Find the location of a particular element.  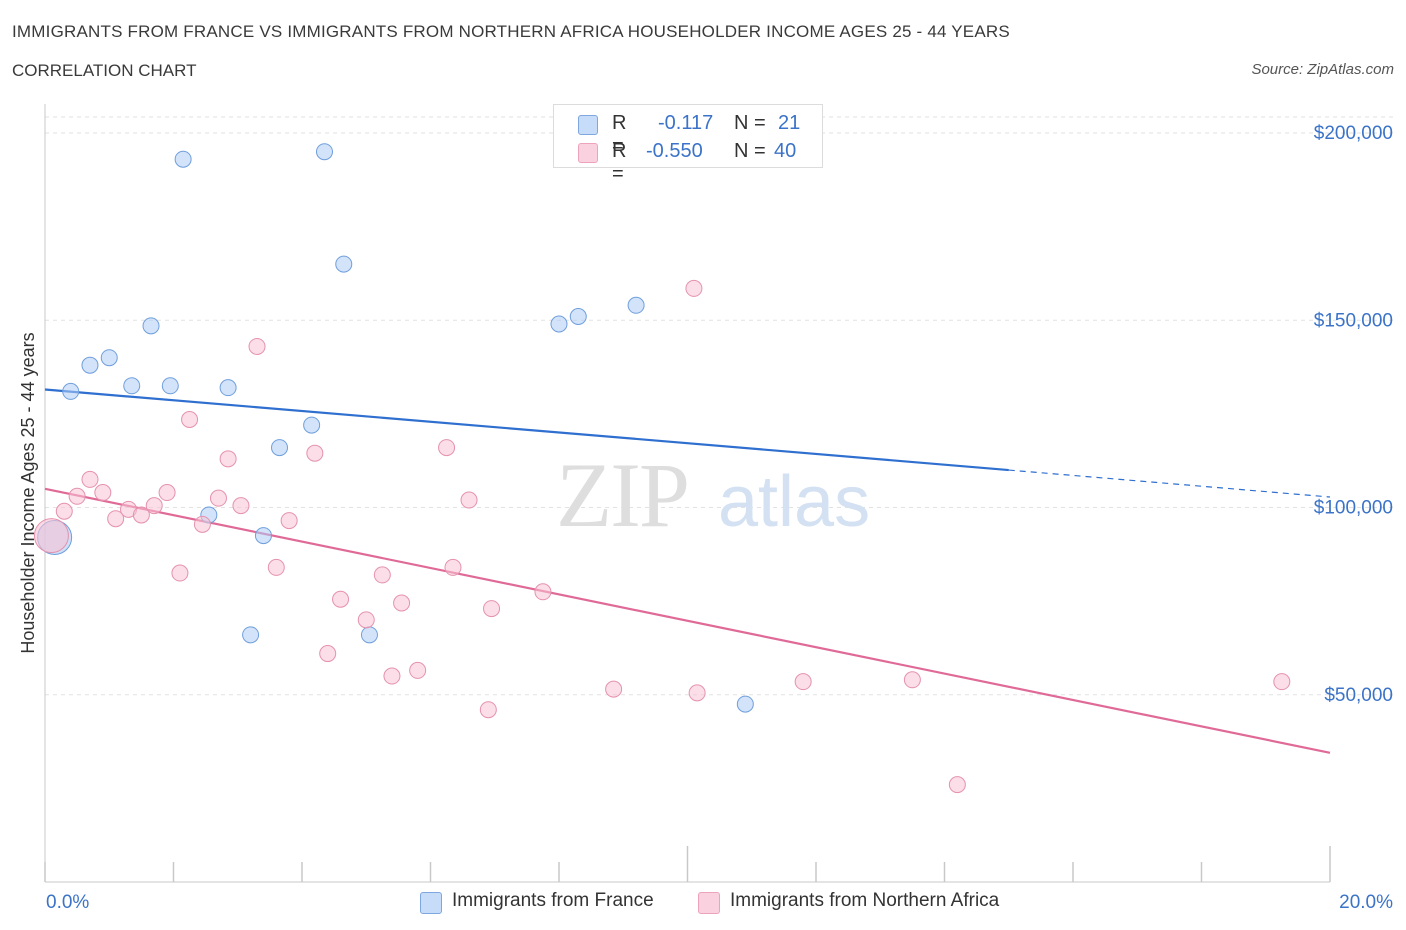

y-tick-label: $100,000 is located at coordinates (1353, 508).